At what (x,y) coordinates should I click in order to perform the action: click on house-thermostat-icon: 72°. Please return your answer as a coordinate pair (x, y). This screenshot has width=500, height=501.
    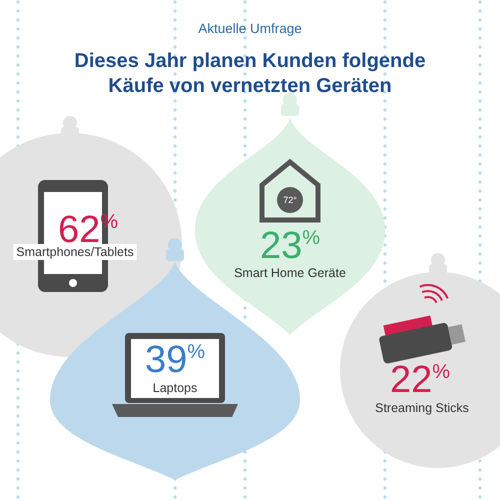
    Looking at the image, I should click on (290, 190).